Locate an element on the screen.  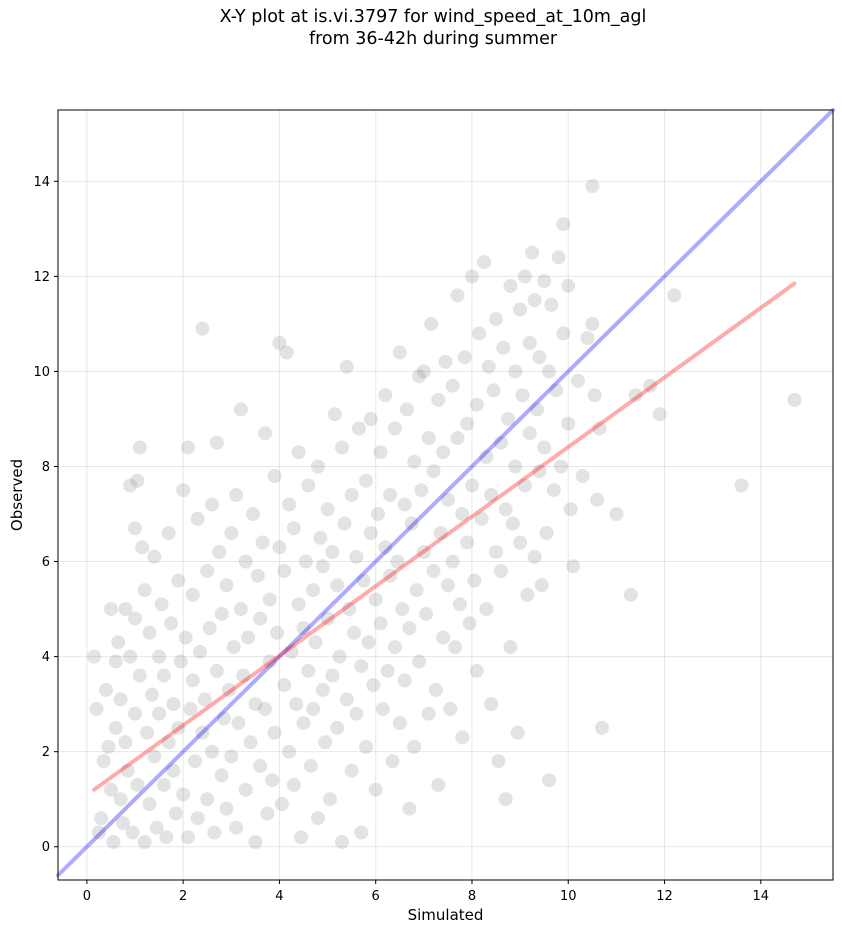
x-tick-label: 14 is located at coordinates (761, 896).